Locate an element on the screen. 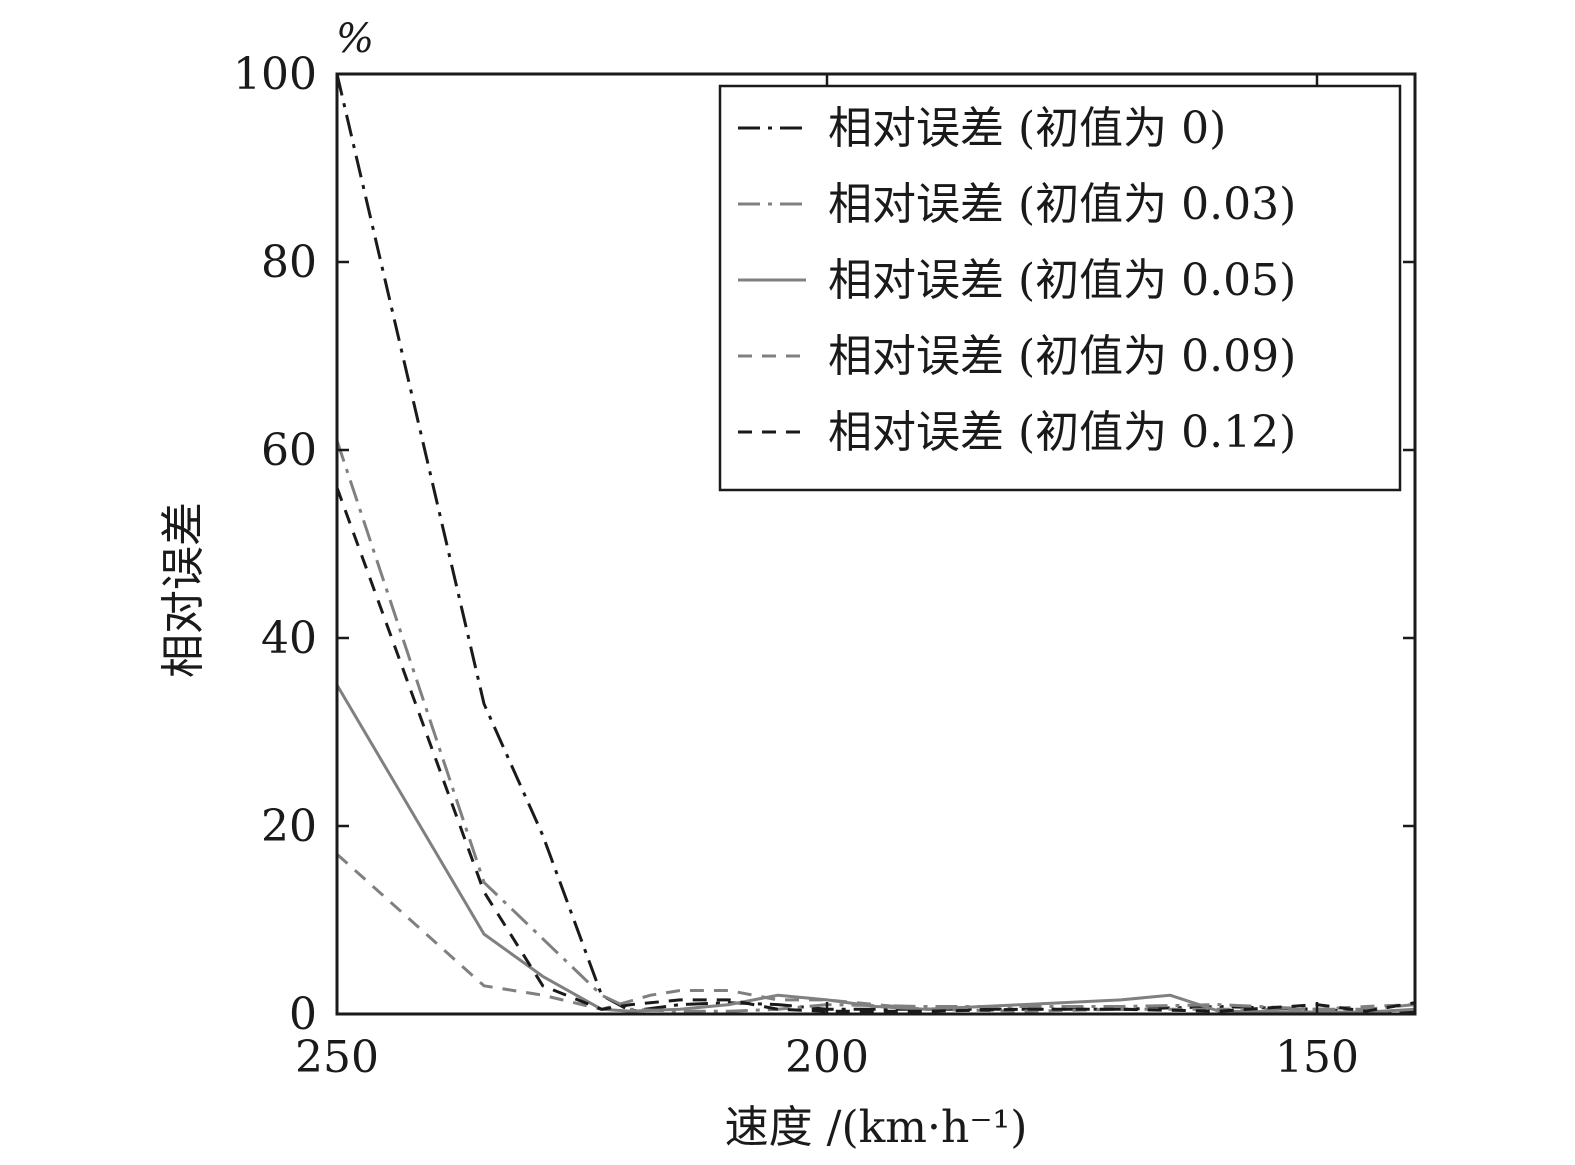 The image size is (1575, 1165). x-tick-label: 200 is located at coordinates (827, 1057).